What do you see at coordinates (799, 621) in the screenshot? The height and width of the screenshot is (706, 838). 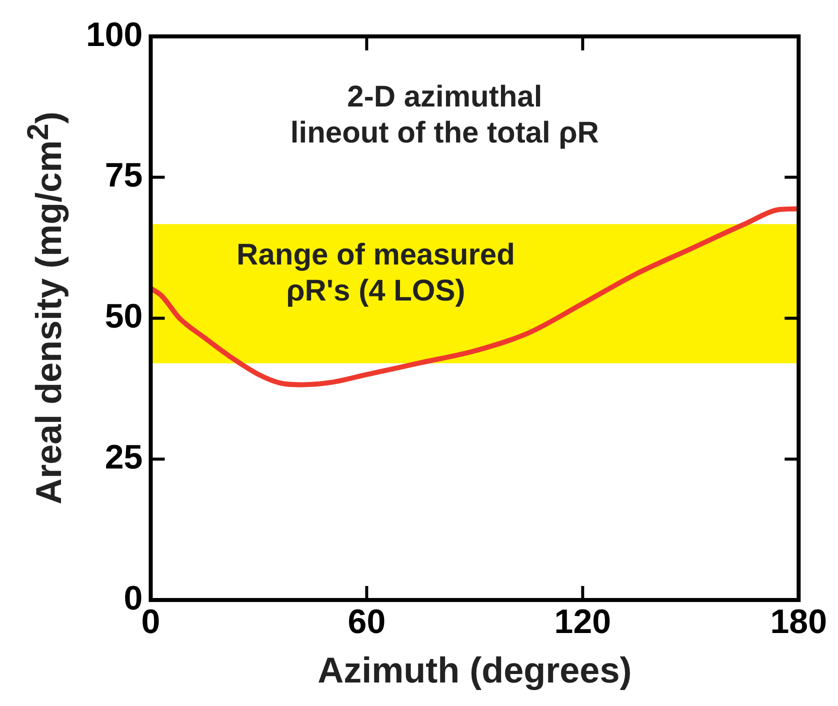 I see `x-tick-label: 180` at bounding box center [799, 621].